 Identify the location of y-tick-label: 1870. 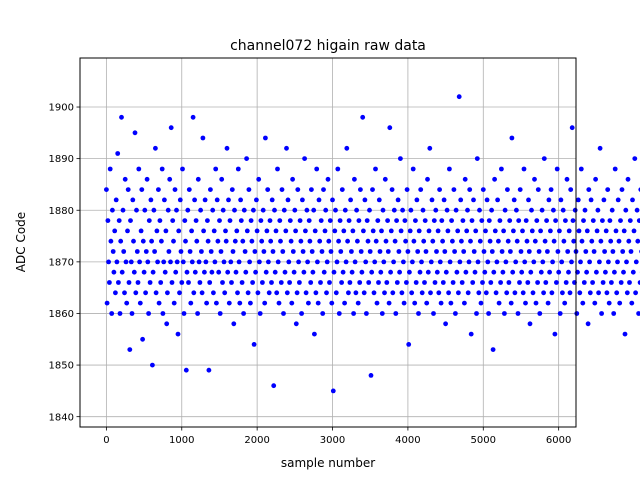
(61, 262).